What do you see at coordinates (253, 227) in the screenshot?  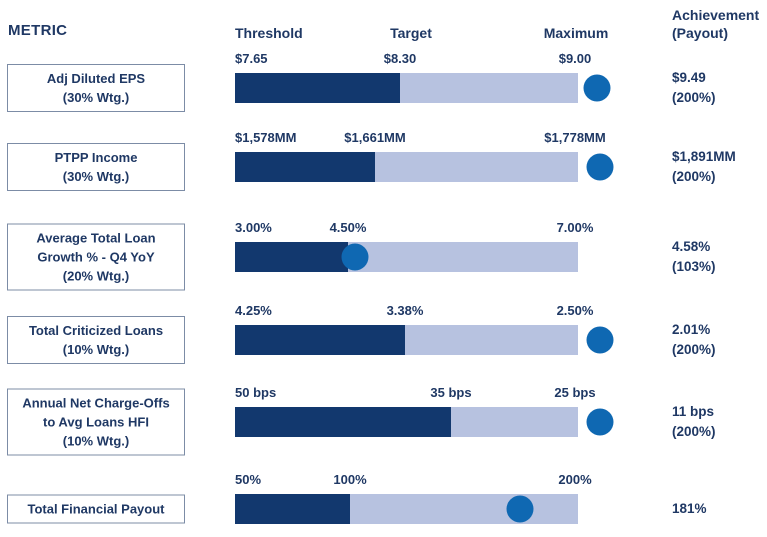 I see `threshold-value: 3.00%` at bounding box center [253, 227].